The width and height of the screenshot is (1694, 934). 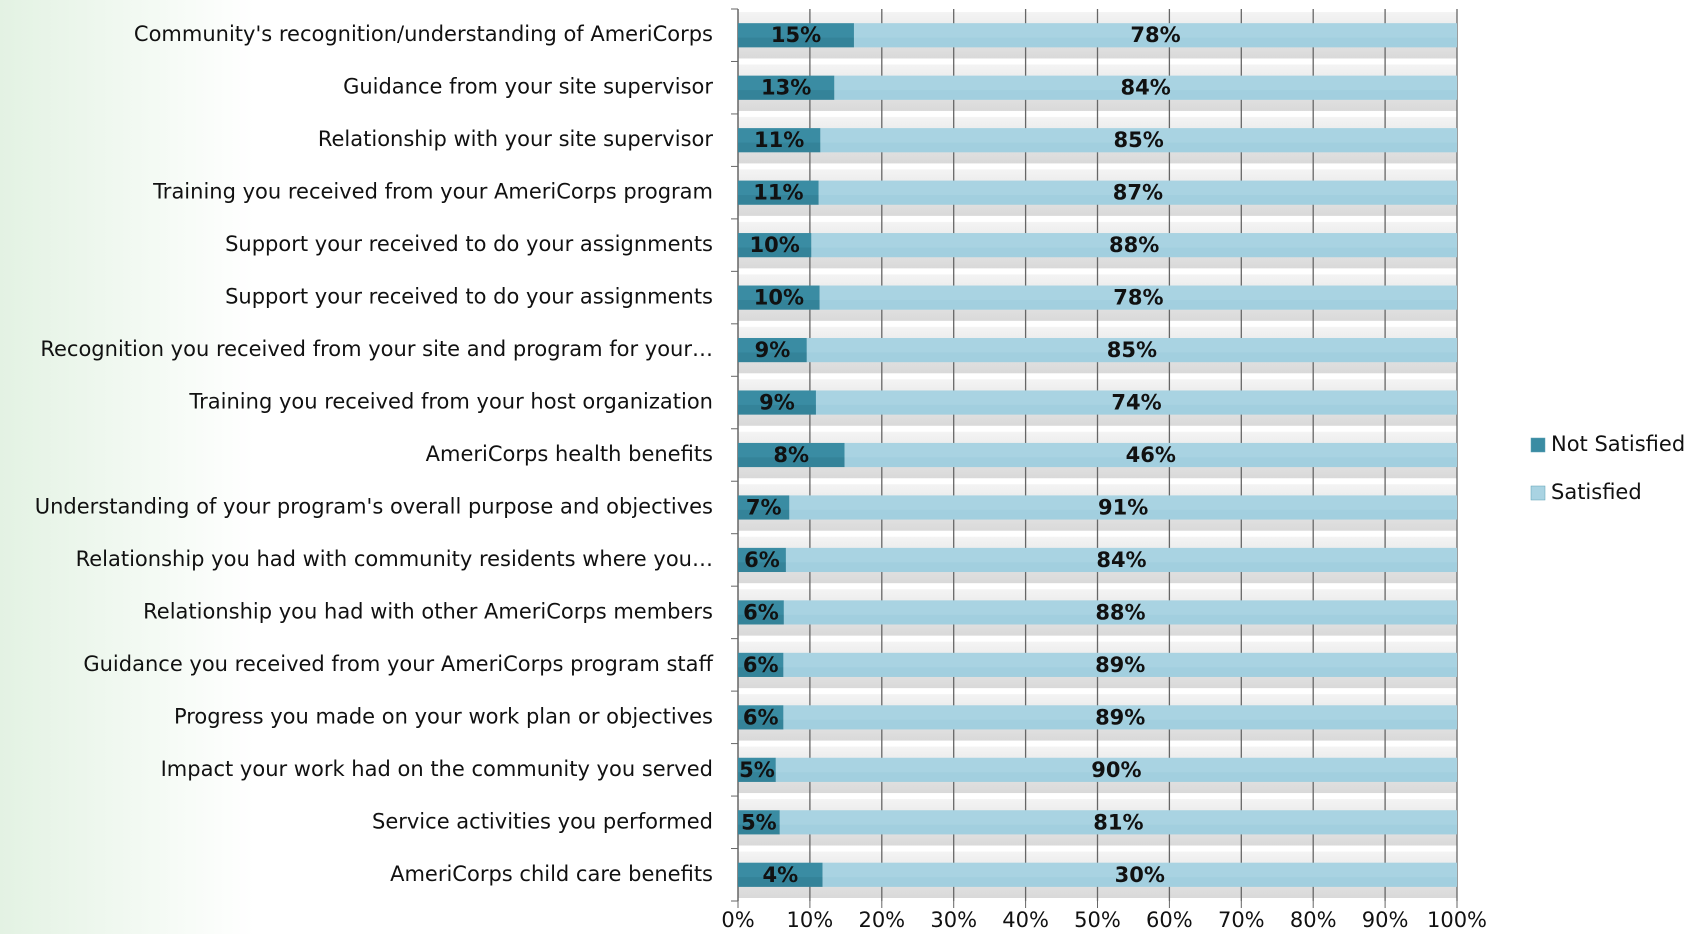 What do you see at coordinates (1118, 822) in the screenshot?
I see `data-label: 81%` at bounding box center [1118, 822].